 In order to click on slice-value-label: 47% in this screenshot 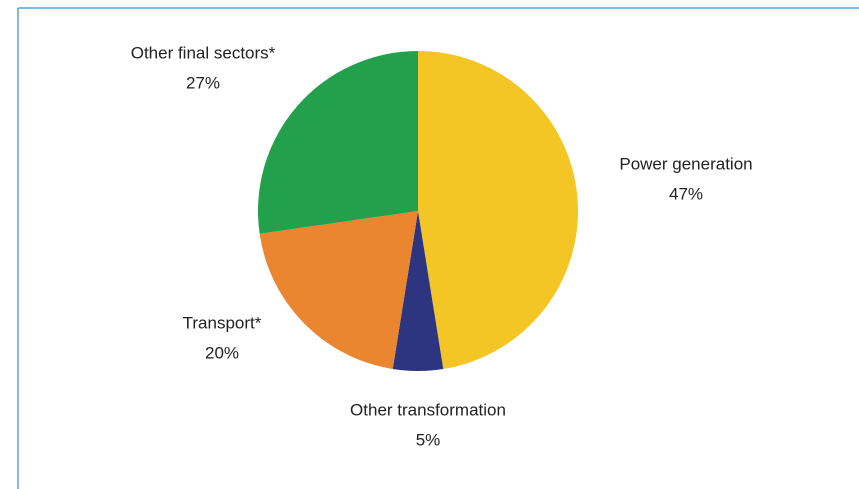, I will do `click(686, 193)`.